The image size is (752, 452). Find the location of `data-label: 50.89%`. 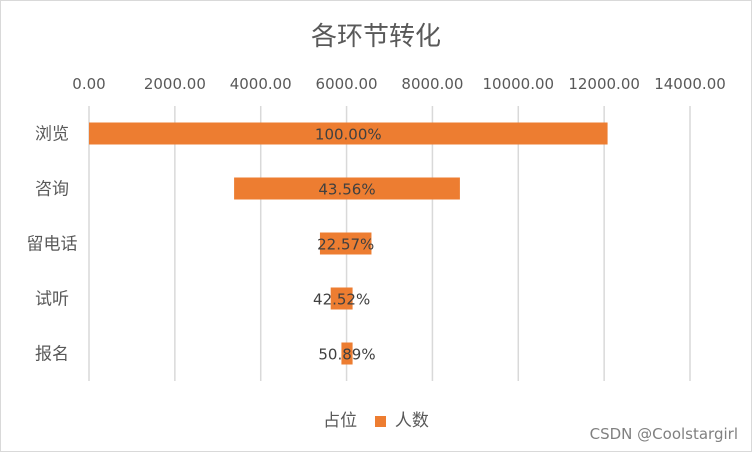

data-label: 50.89% is located at coordinates (346, 355).